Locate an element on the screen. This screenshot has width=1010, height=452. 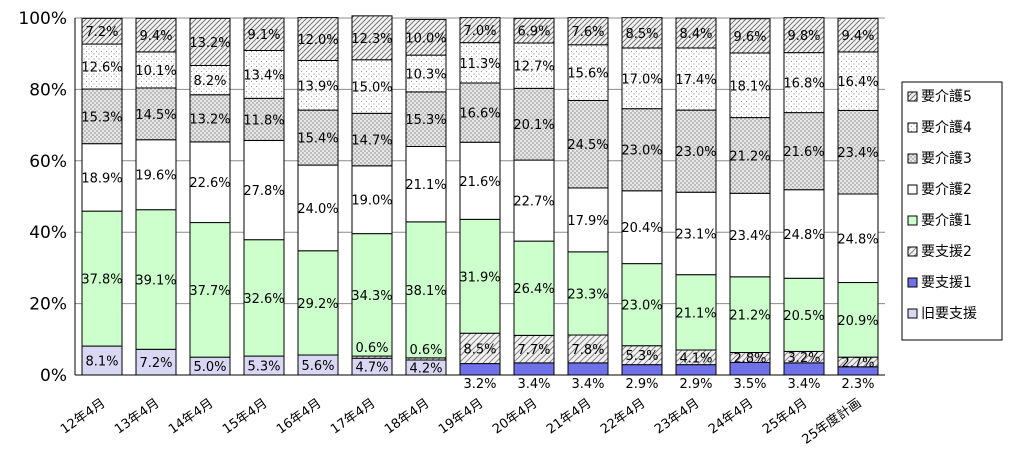
legend: 要介護5 要介護4 要介護3 要介護2 要介護1 要支援2 要支援1 旧要支援 is located at coordinates (952, 211).